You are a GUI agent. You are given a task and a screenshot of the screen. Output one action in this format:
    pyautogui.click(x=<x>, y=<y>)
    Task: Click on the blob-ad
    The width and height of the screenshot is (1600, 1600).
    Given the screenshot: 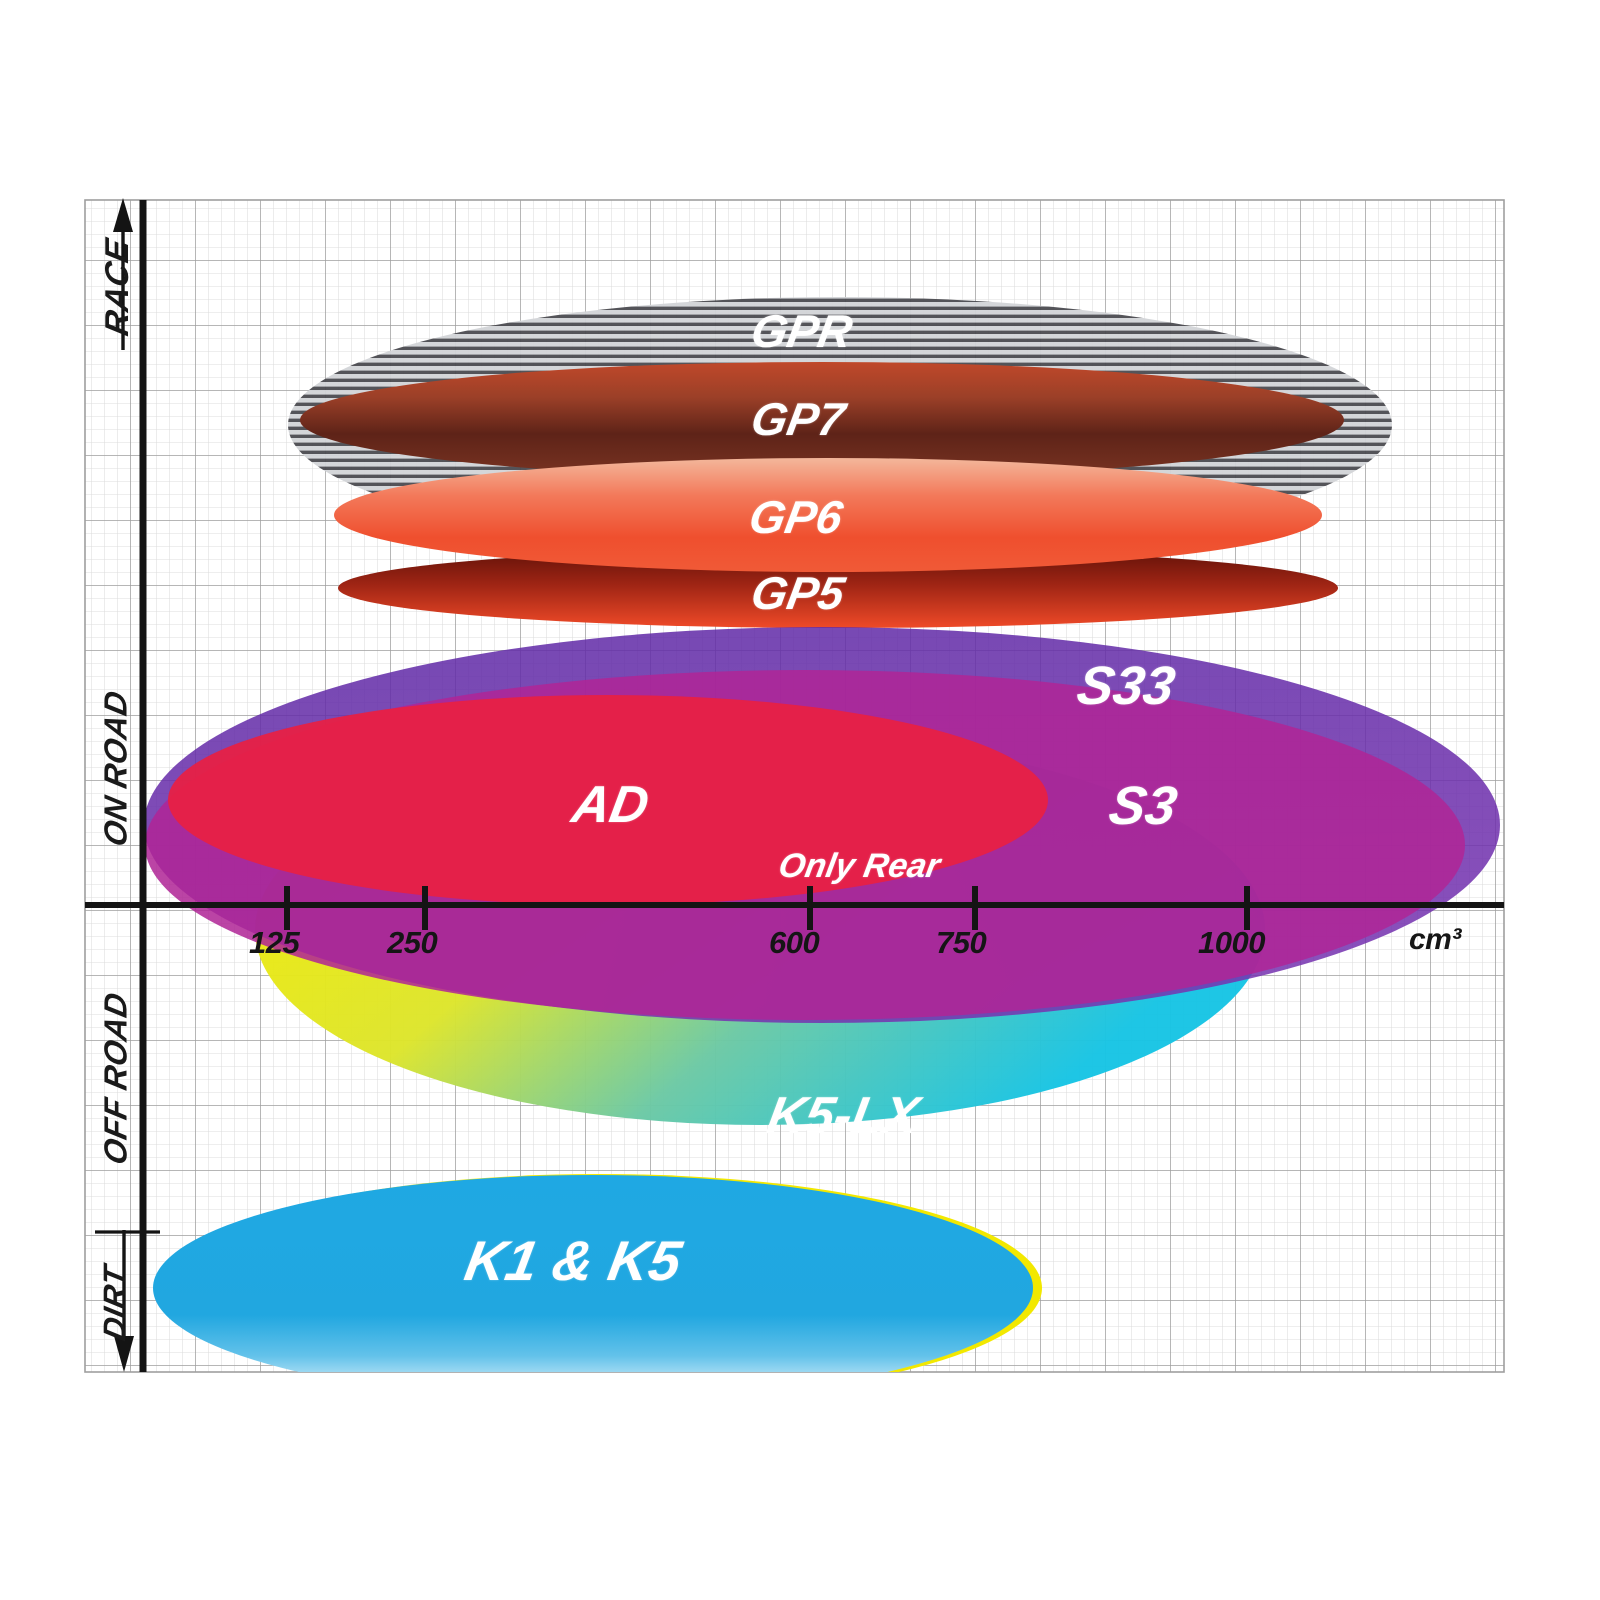 What is the action you would take?
    pyautogui.click(x=608, y=800)
    